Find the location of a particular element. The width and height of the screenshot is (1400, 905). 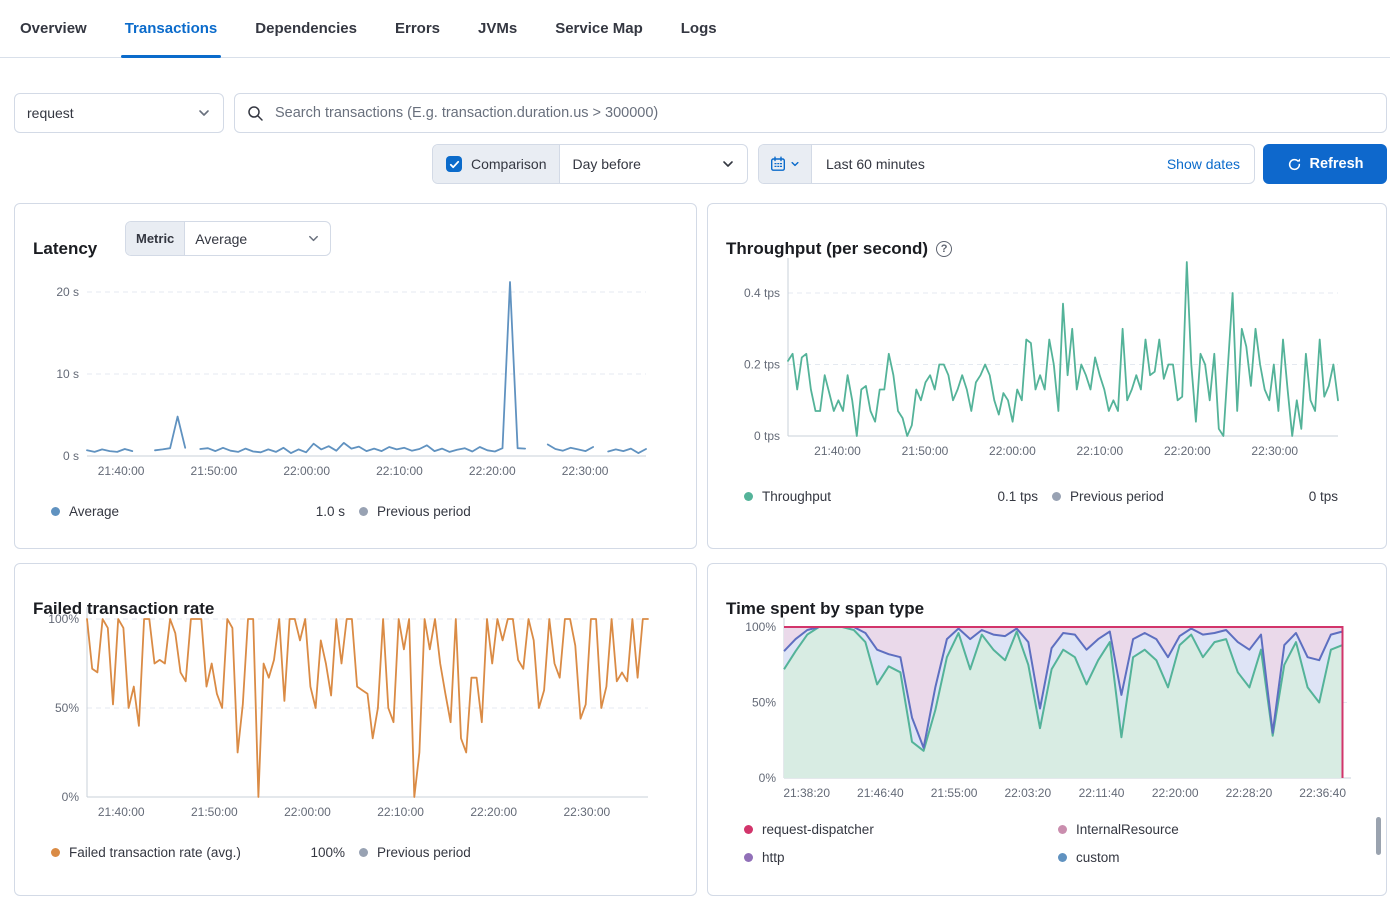

tab-errors: Errors is located at coordinates (417, 28).